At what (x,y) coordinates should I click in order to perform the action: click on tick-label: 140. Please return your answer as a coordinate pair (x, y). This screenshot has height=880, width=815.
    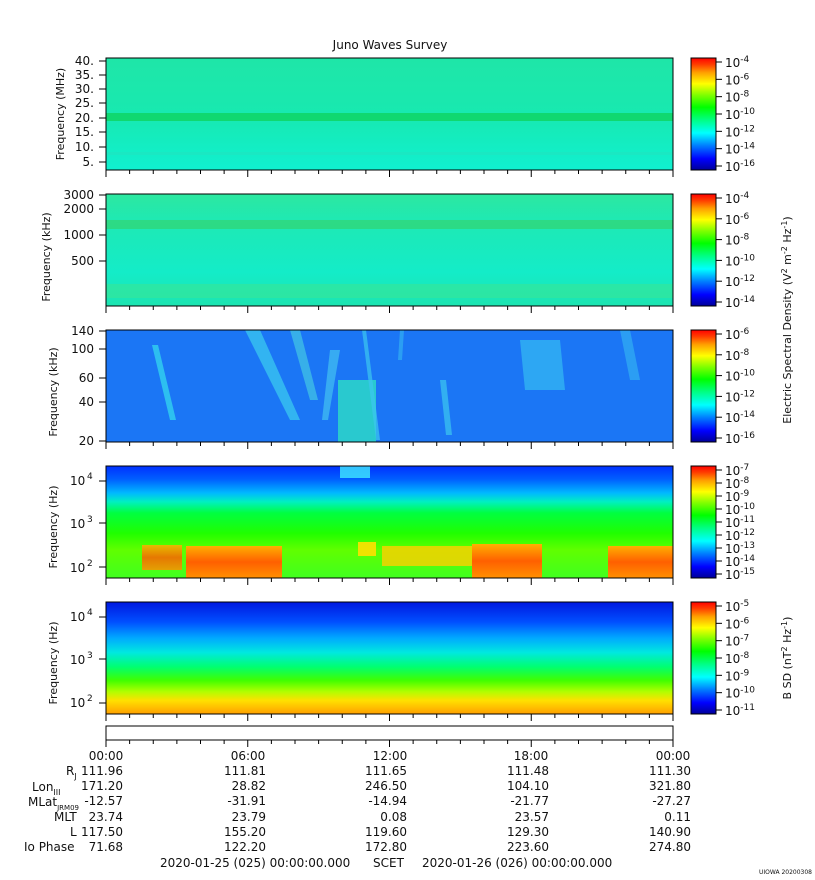
    Looking at the image, I should click on (82, 331).